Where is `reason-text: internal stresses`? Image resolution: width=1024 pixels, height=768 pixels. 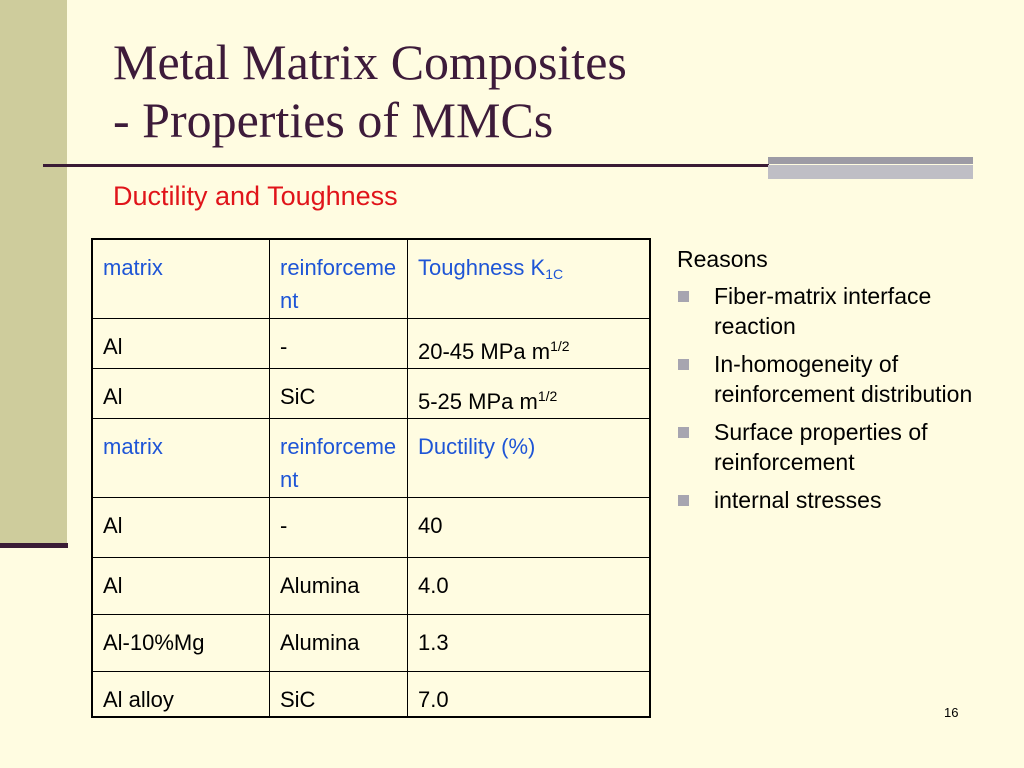 reason-text: internal stresses is located at coordinates (798, 500).